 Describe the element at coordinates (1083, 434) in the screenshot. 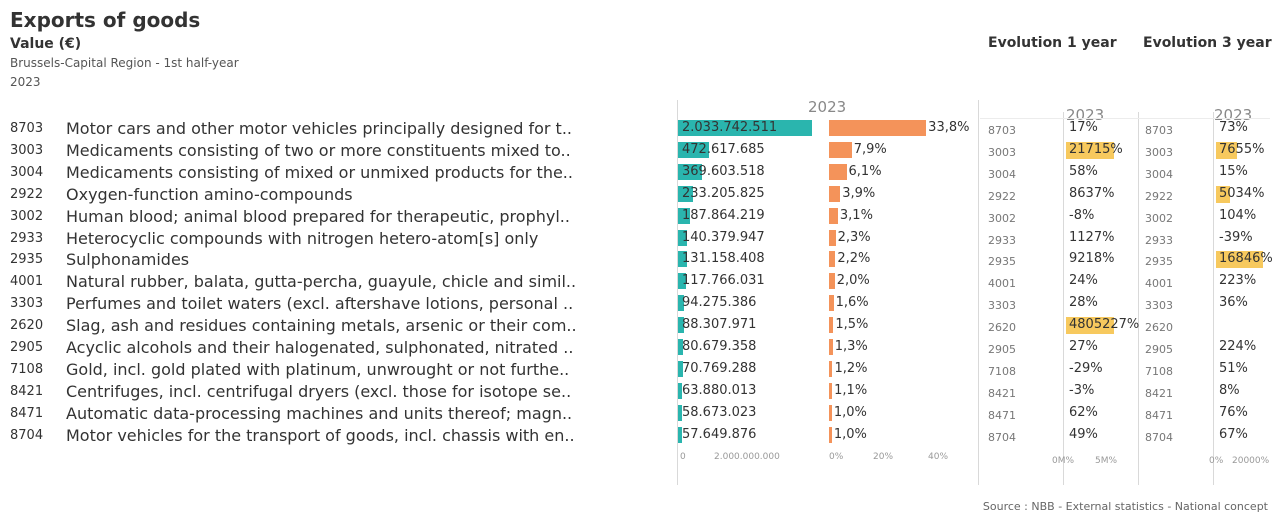

I see `evo1-label: 49%` at that location.